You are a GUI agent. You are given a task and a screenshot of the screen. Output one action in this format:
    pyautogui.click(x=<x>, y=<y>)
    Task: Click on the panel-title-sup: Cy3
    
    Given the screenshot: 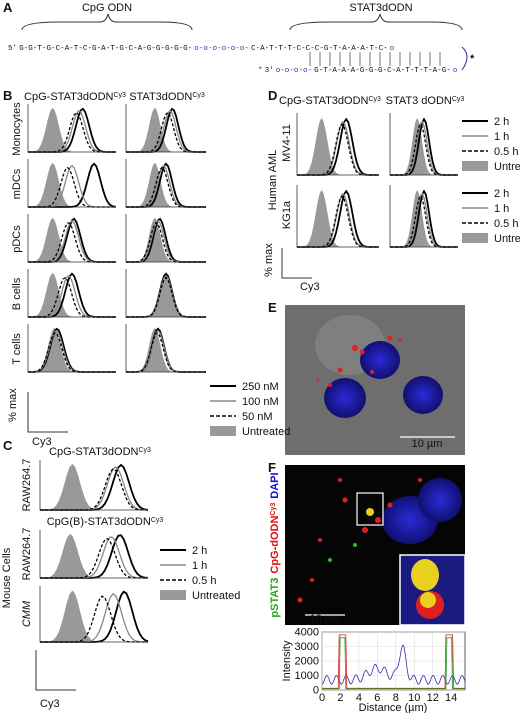 What is the action you would take?
    pyautogui.click(x=157, y=520)
    